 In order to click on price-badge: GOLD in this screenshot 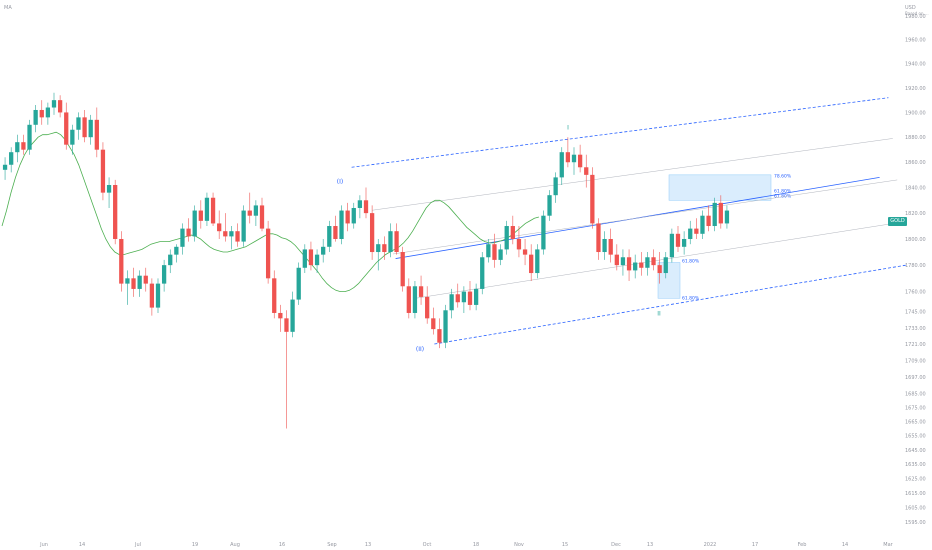, I will do `click(897, 221)`.